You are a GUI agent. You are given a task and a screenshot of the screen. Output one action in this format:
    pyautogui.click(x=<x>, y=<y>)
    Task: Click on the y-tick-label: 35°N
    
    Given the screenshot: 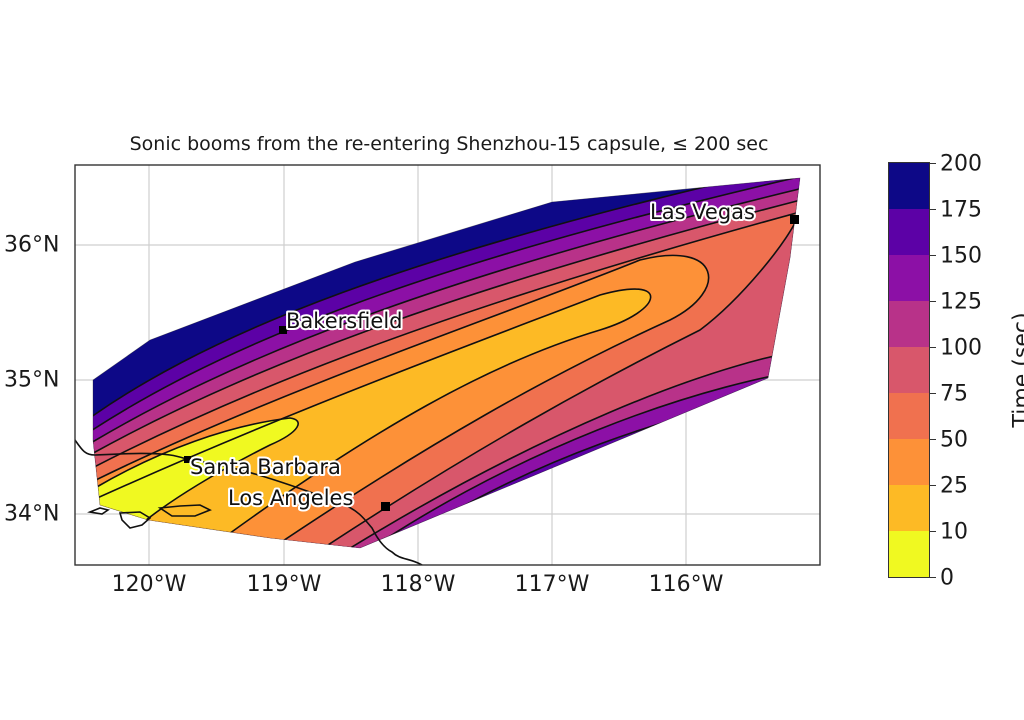 What is the action you would take?
    pyautogui.click(x=32, y=380)
    